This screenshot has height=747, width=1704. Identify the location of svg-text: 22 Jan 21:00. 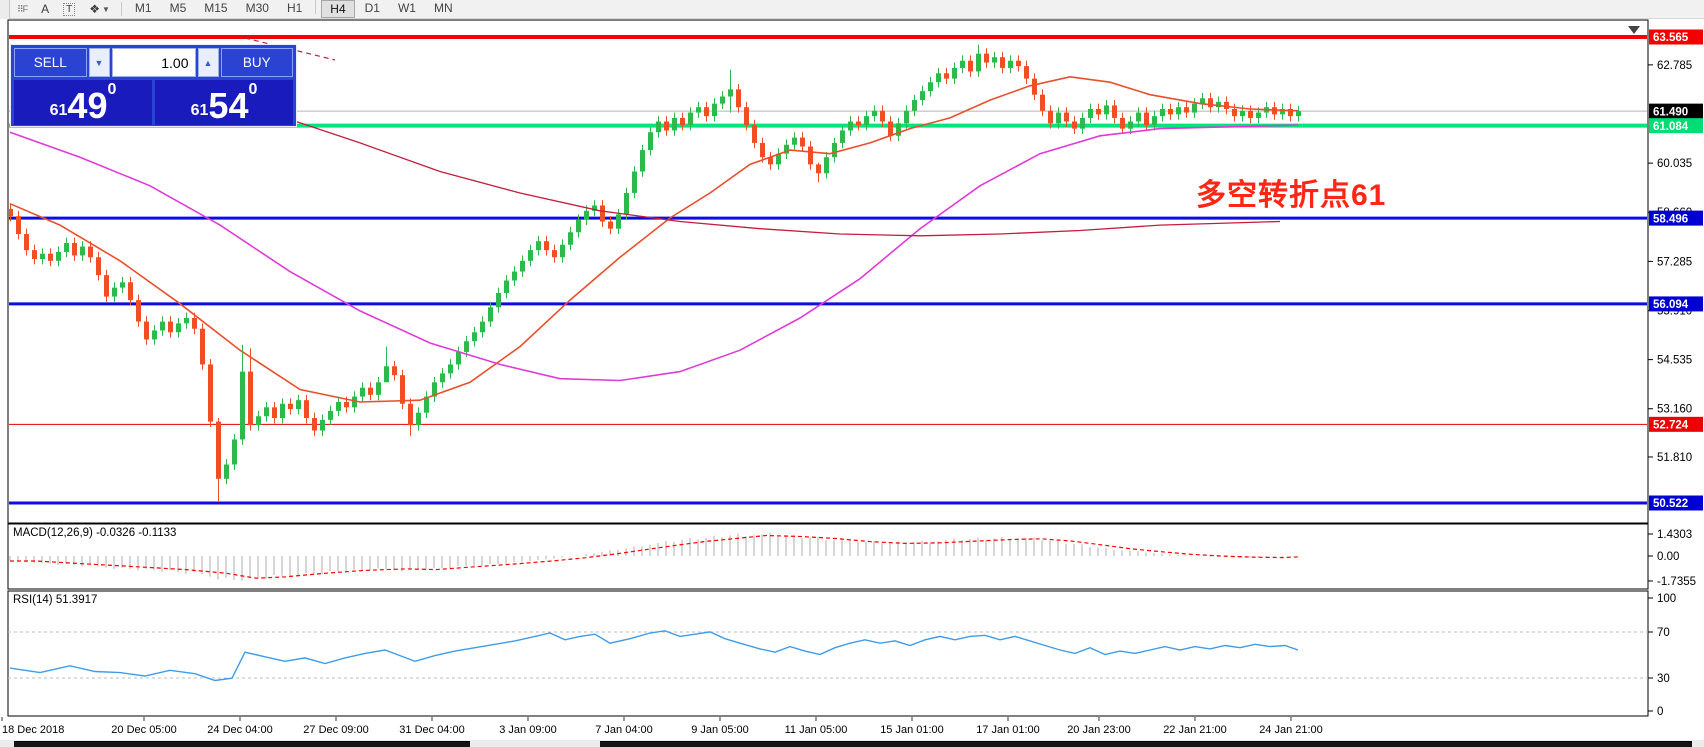
(1195, 730).